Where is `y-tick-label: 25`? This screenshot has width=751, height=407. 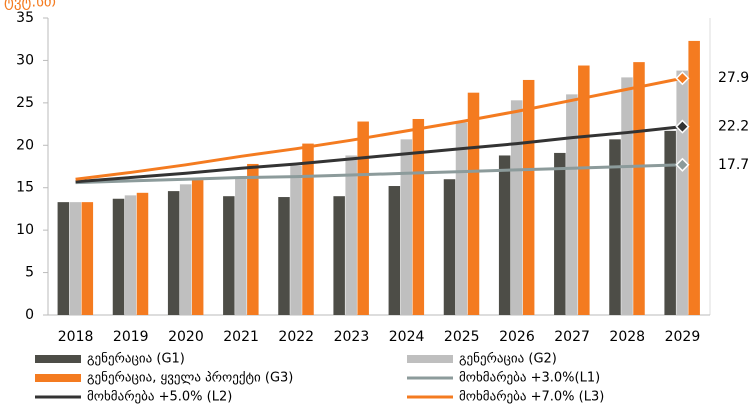
y-tick-label: 25 is located at coordinates (25, 103).